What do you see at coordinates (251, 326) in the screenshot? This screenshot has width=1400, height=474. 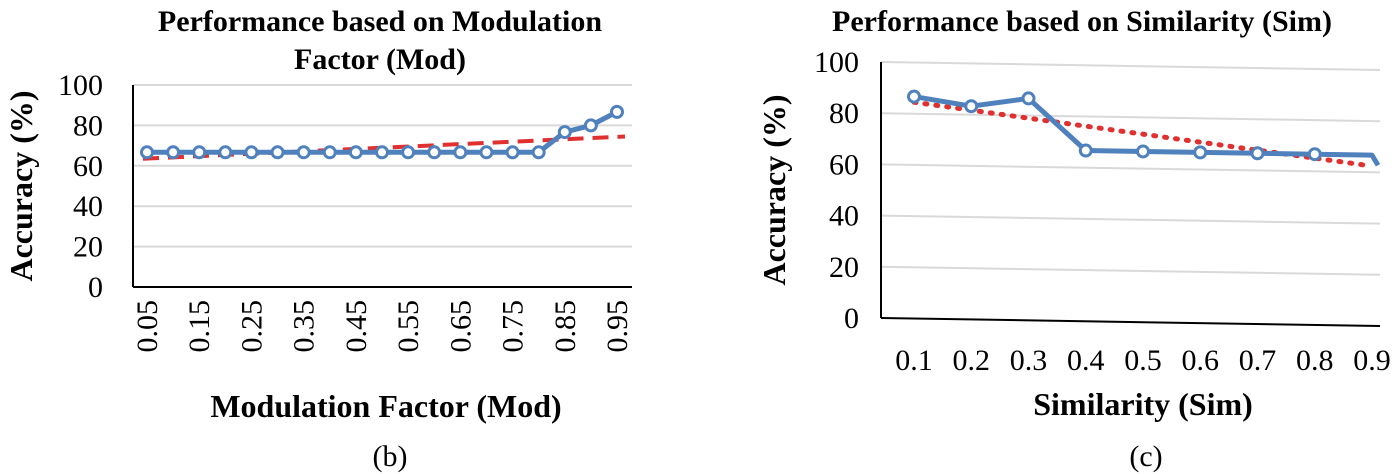 I see `chart-b-x-tick-label: 0.25` at bounding box center [251, 326].